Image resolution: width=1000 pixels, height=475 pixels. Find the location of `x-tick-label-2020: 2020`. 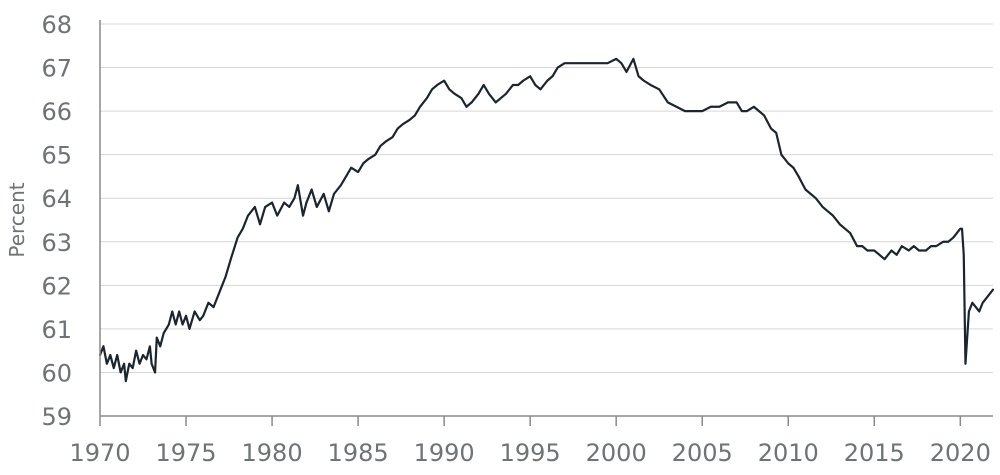

x-tick-label-2020: 2020 is located at coordinates (960, 453).